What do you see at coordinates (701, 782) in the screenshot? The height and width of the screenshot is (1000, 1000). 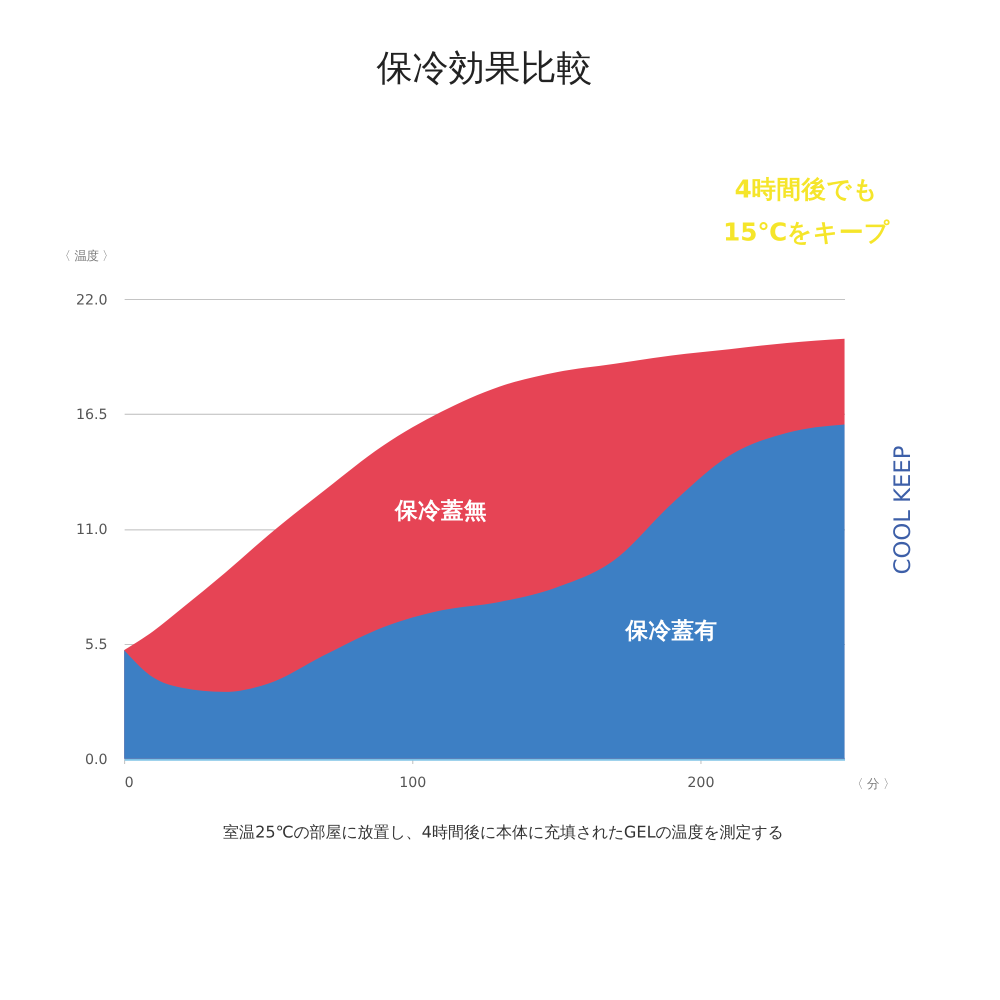 I see `x-tick-label: 200` at bounding box center [701, 782].